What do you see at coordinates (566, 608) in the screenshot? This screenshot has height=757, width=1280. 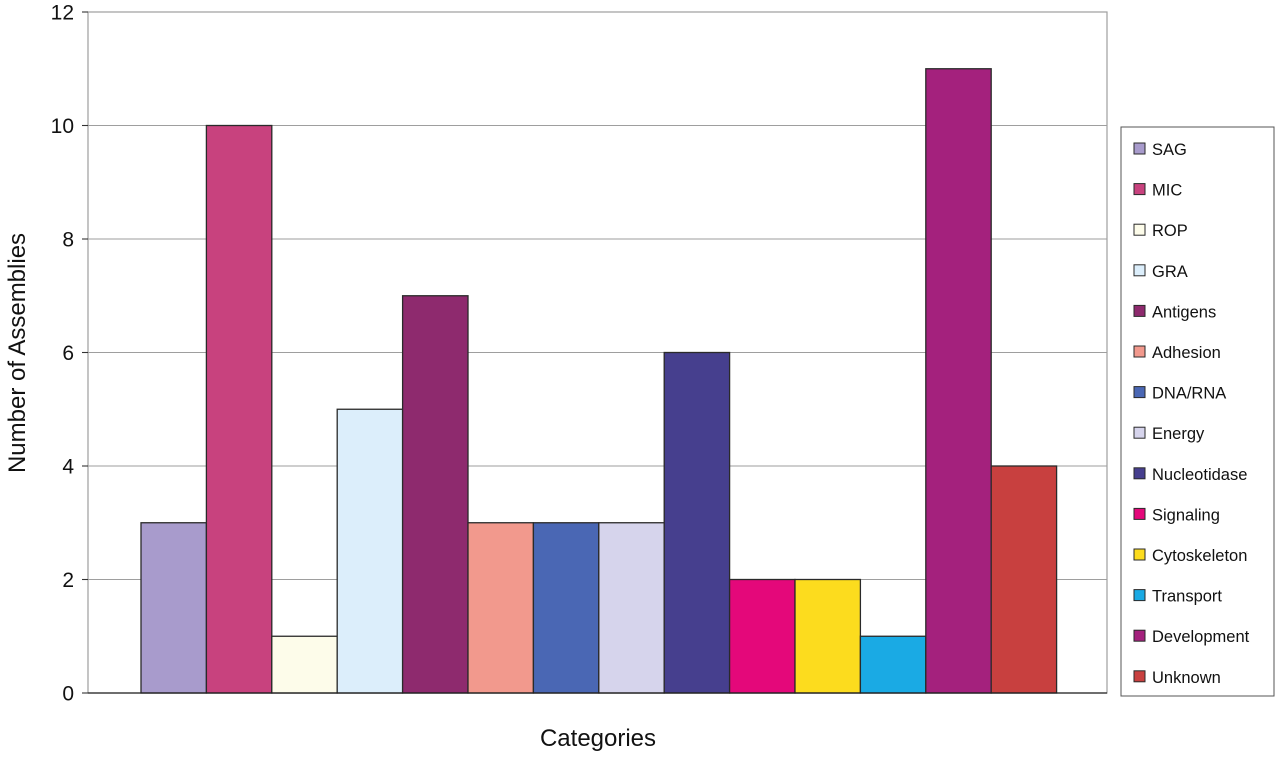 I see `bar-dna-rna` at bounding box center [566, 608].